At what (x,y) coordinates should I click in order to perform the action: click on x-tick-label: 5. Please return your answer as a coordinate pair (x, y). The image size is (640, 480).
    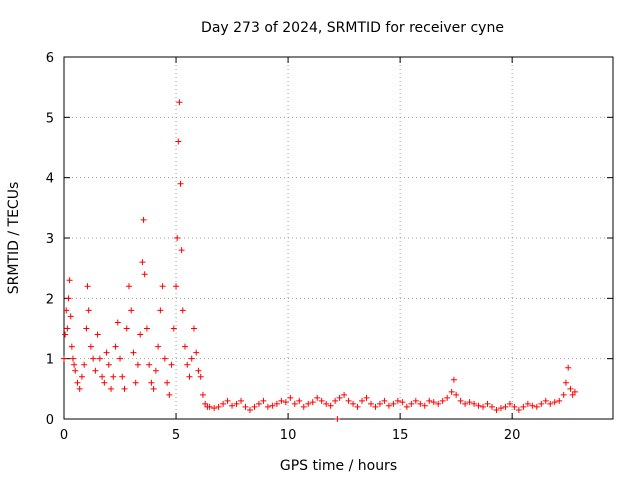
    Looking at the image, I should click on (176, 435).